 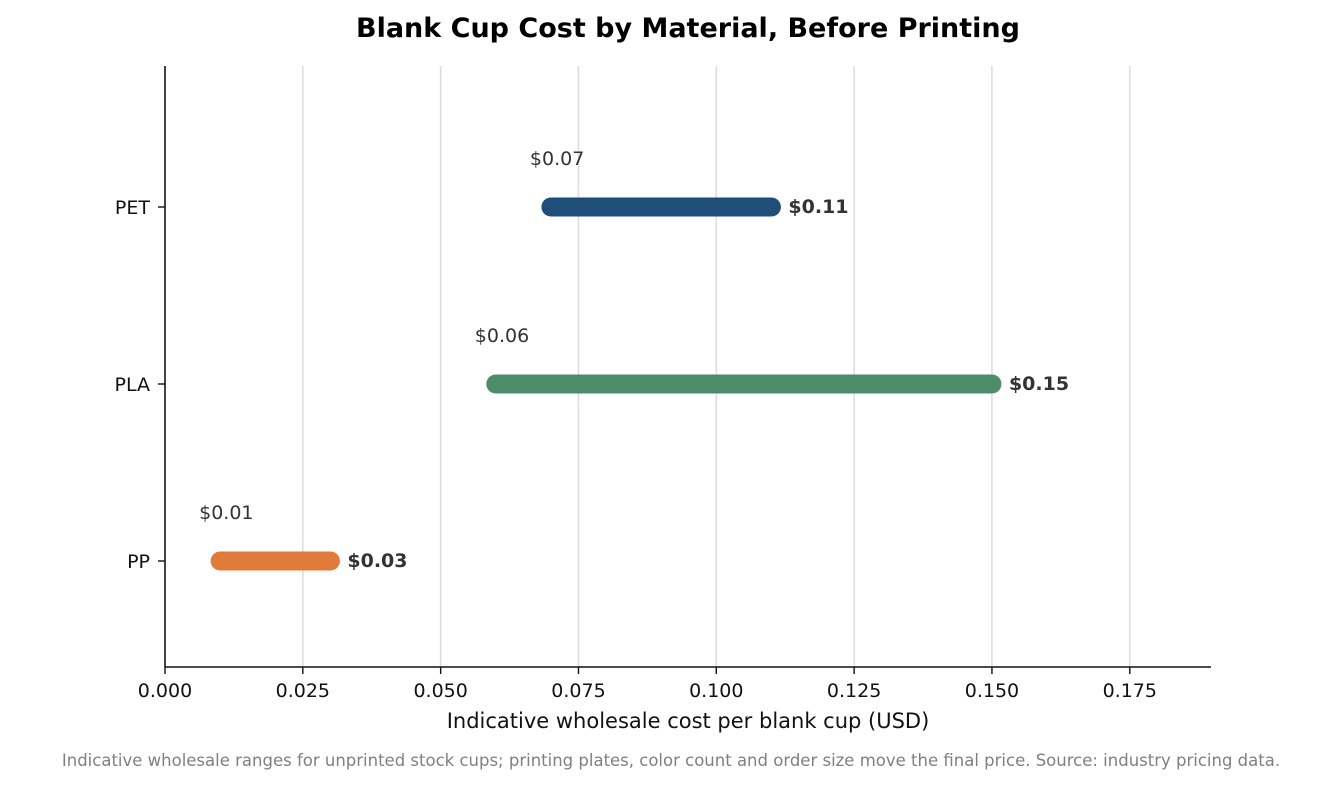 What do you see at coordinates (992, 691) in the screenshot?
I see `x-tick-label: 0.150` at bounding box center [992, 691].